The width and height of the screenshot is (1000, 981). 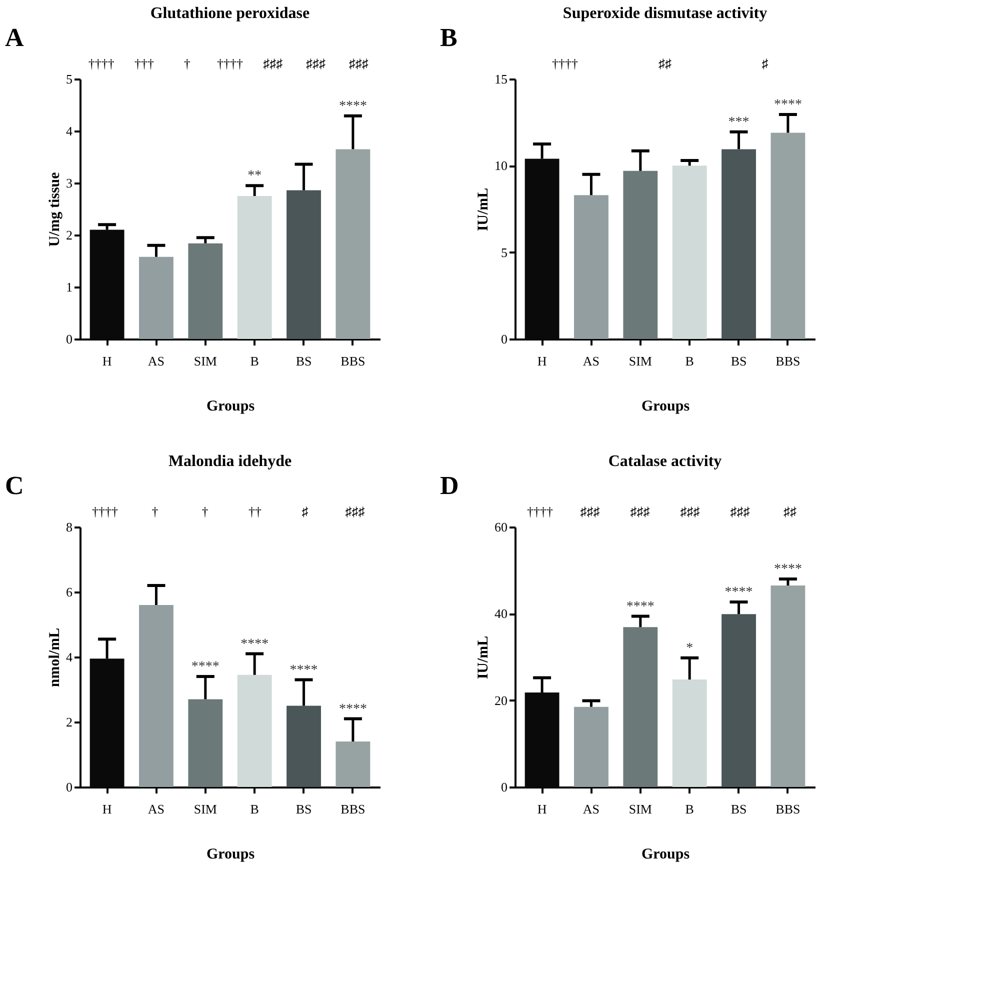 I want to click on y-axis-title: nmol/mL, so click(x=55, y=658).